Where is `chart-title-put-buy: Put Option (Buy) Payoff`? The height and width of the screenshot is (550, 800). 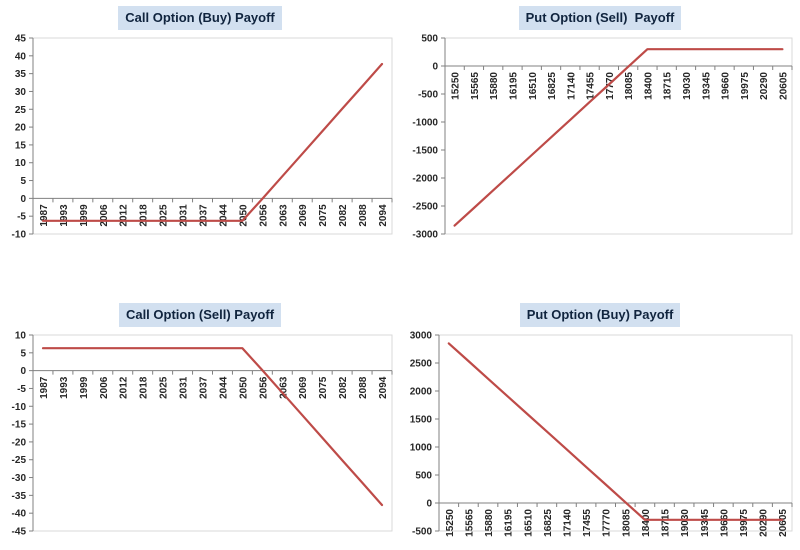 chart-title-put-buy: Put Option (Buy) Payoff is located at coordinates (600, 315).